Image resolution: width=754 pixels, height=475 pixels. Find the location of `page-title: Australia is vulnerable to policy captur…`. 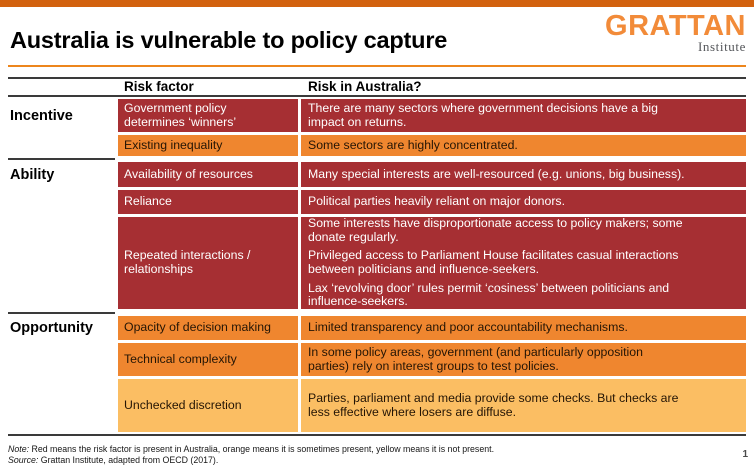

page-title: Australia is vulnerable to policy captur… is located at coordinates (229, 40).